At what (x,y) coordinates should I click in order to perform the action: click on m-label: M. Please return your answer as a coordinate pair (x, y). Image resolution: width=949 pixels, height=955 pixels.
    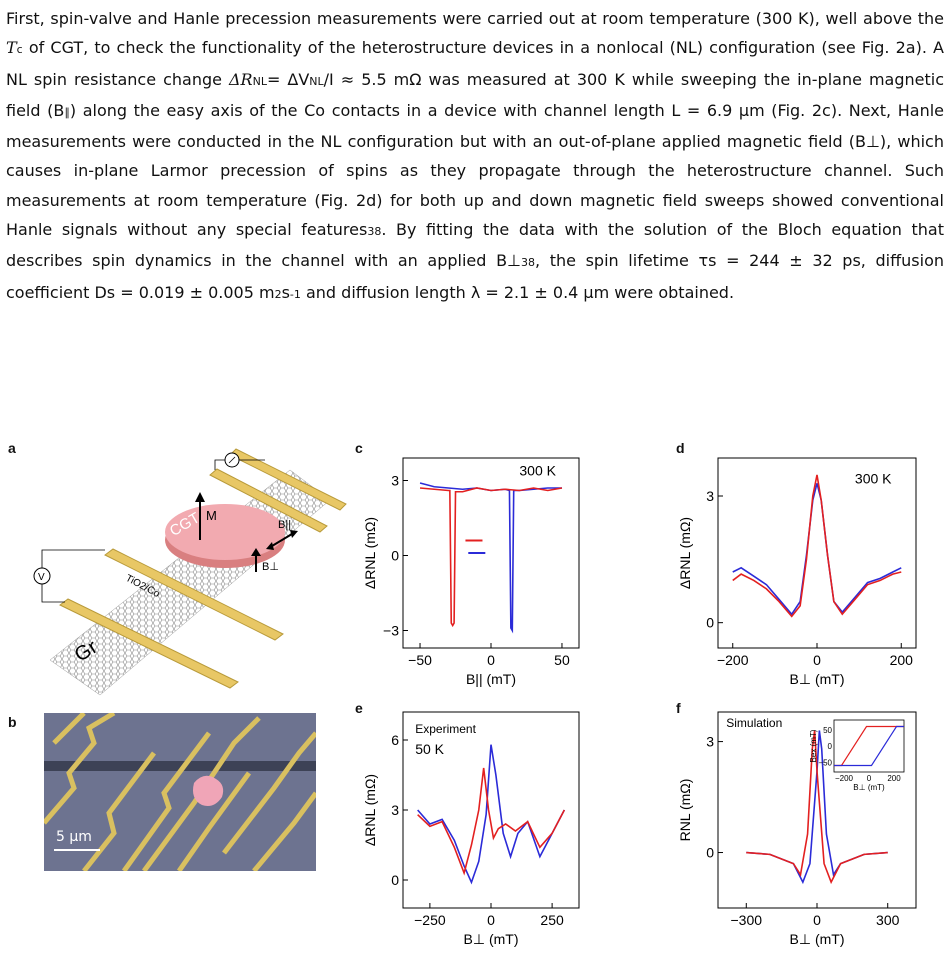
    Looking at the image, I should click on (211, 515).